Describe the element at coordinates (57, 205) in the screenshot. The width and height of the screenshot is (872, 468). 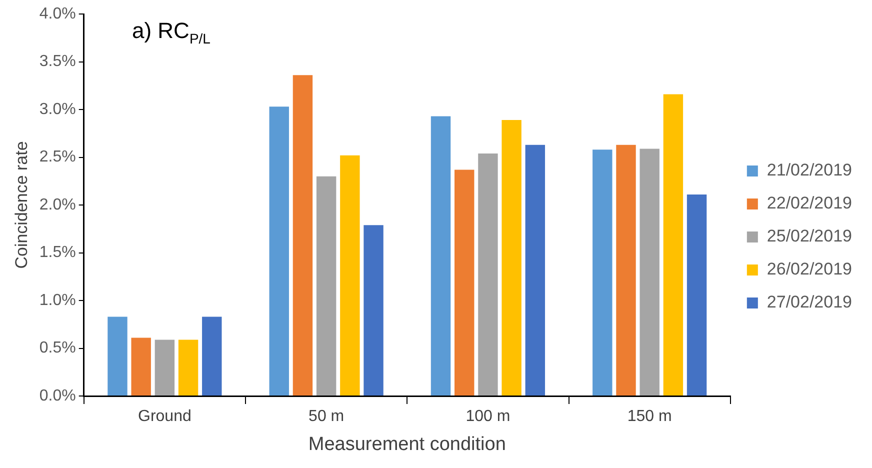
I see `y-tick-label: 2.0%` at that location.